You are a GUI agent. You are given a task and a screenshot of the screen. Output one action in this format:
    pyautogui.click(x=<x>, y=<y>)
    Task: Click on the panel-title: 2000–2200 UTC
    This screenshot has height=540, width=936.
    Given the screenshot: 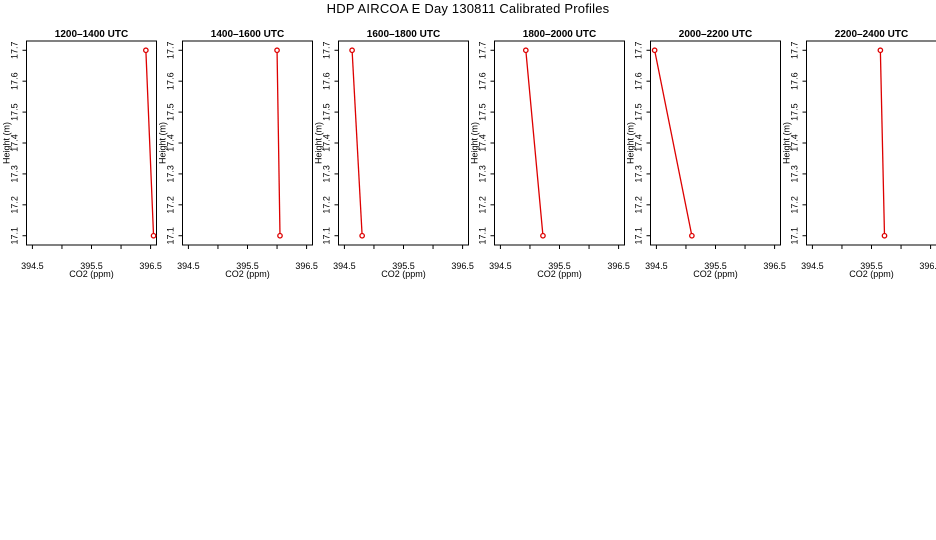 What is the action you would take?
    pyautogui.click(x=715, y=34)
    